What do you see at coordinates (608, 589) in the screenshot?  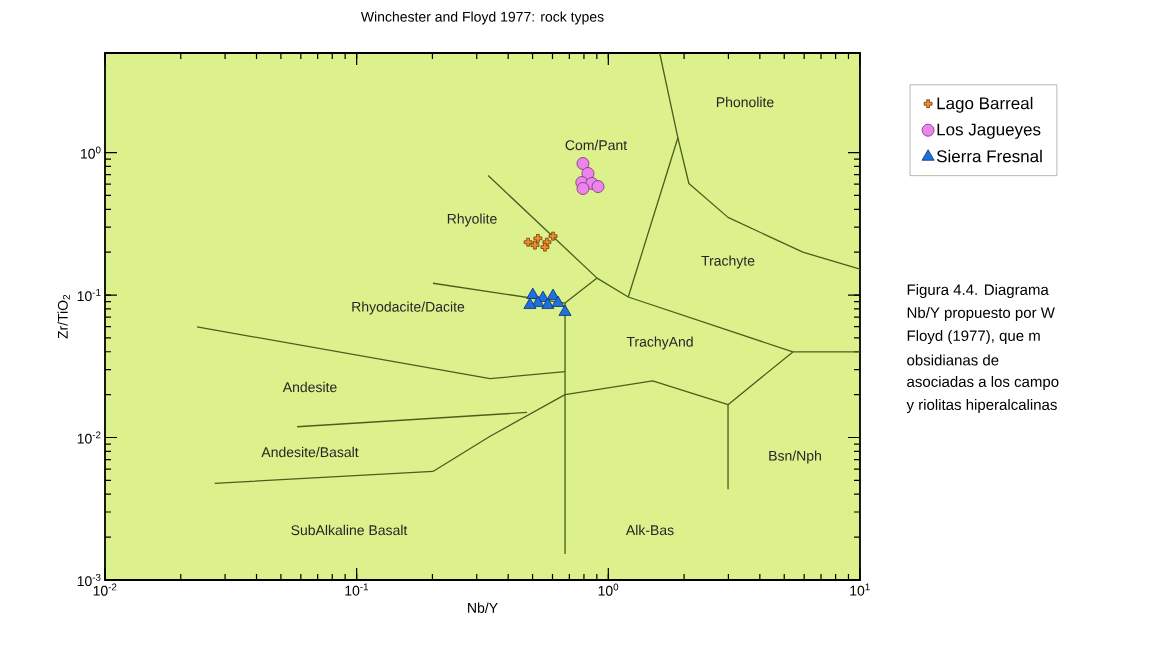 I see `x-tick-label: 10$^{0}$` at bounding box center [608, 589].